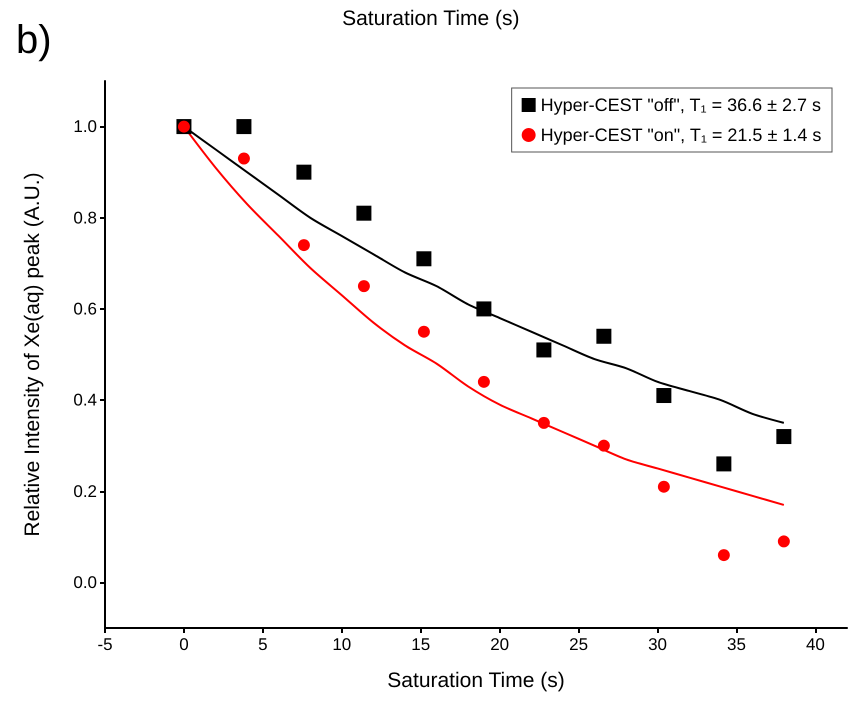 Image resolution: width=862 pixels, height=724 pixels. Describe the element at coordinates (500, 644) in the screenshot. I see `x-tick-label: 20` at that location.